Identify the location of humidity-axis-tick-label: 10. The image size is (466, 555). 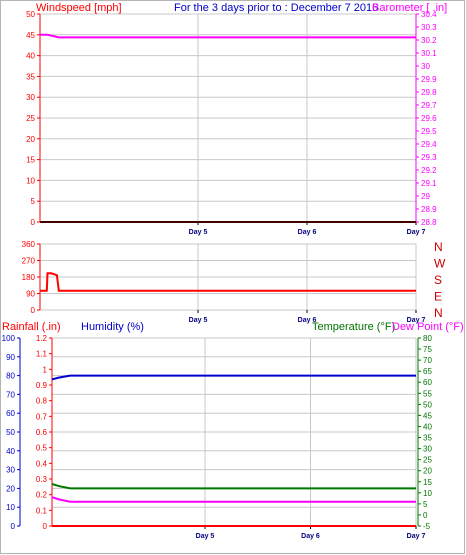
(10, 507).